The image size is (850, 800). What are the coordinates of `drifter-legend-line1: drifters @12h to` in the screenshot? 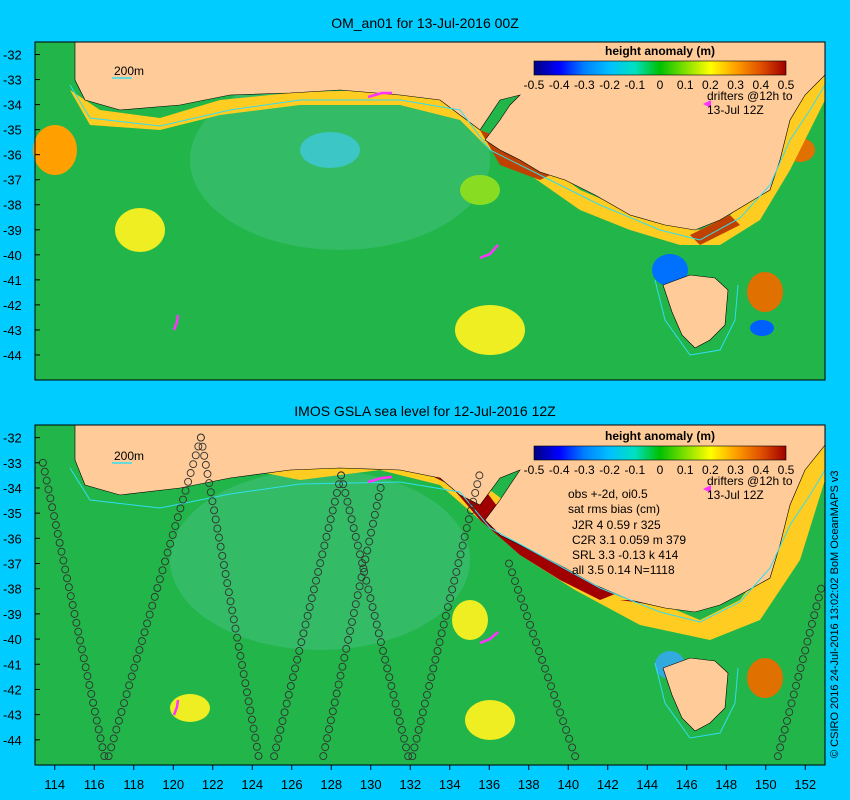 It's located at (750, 96).